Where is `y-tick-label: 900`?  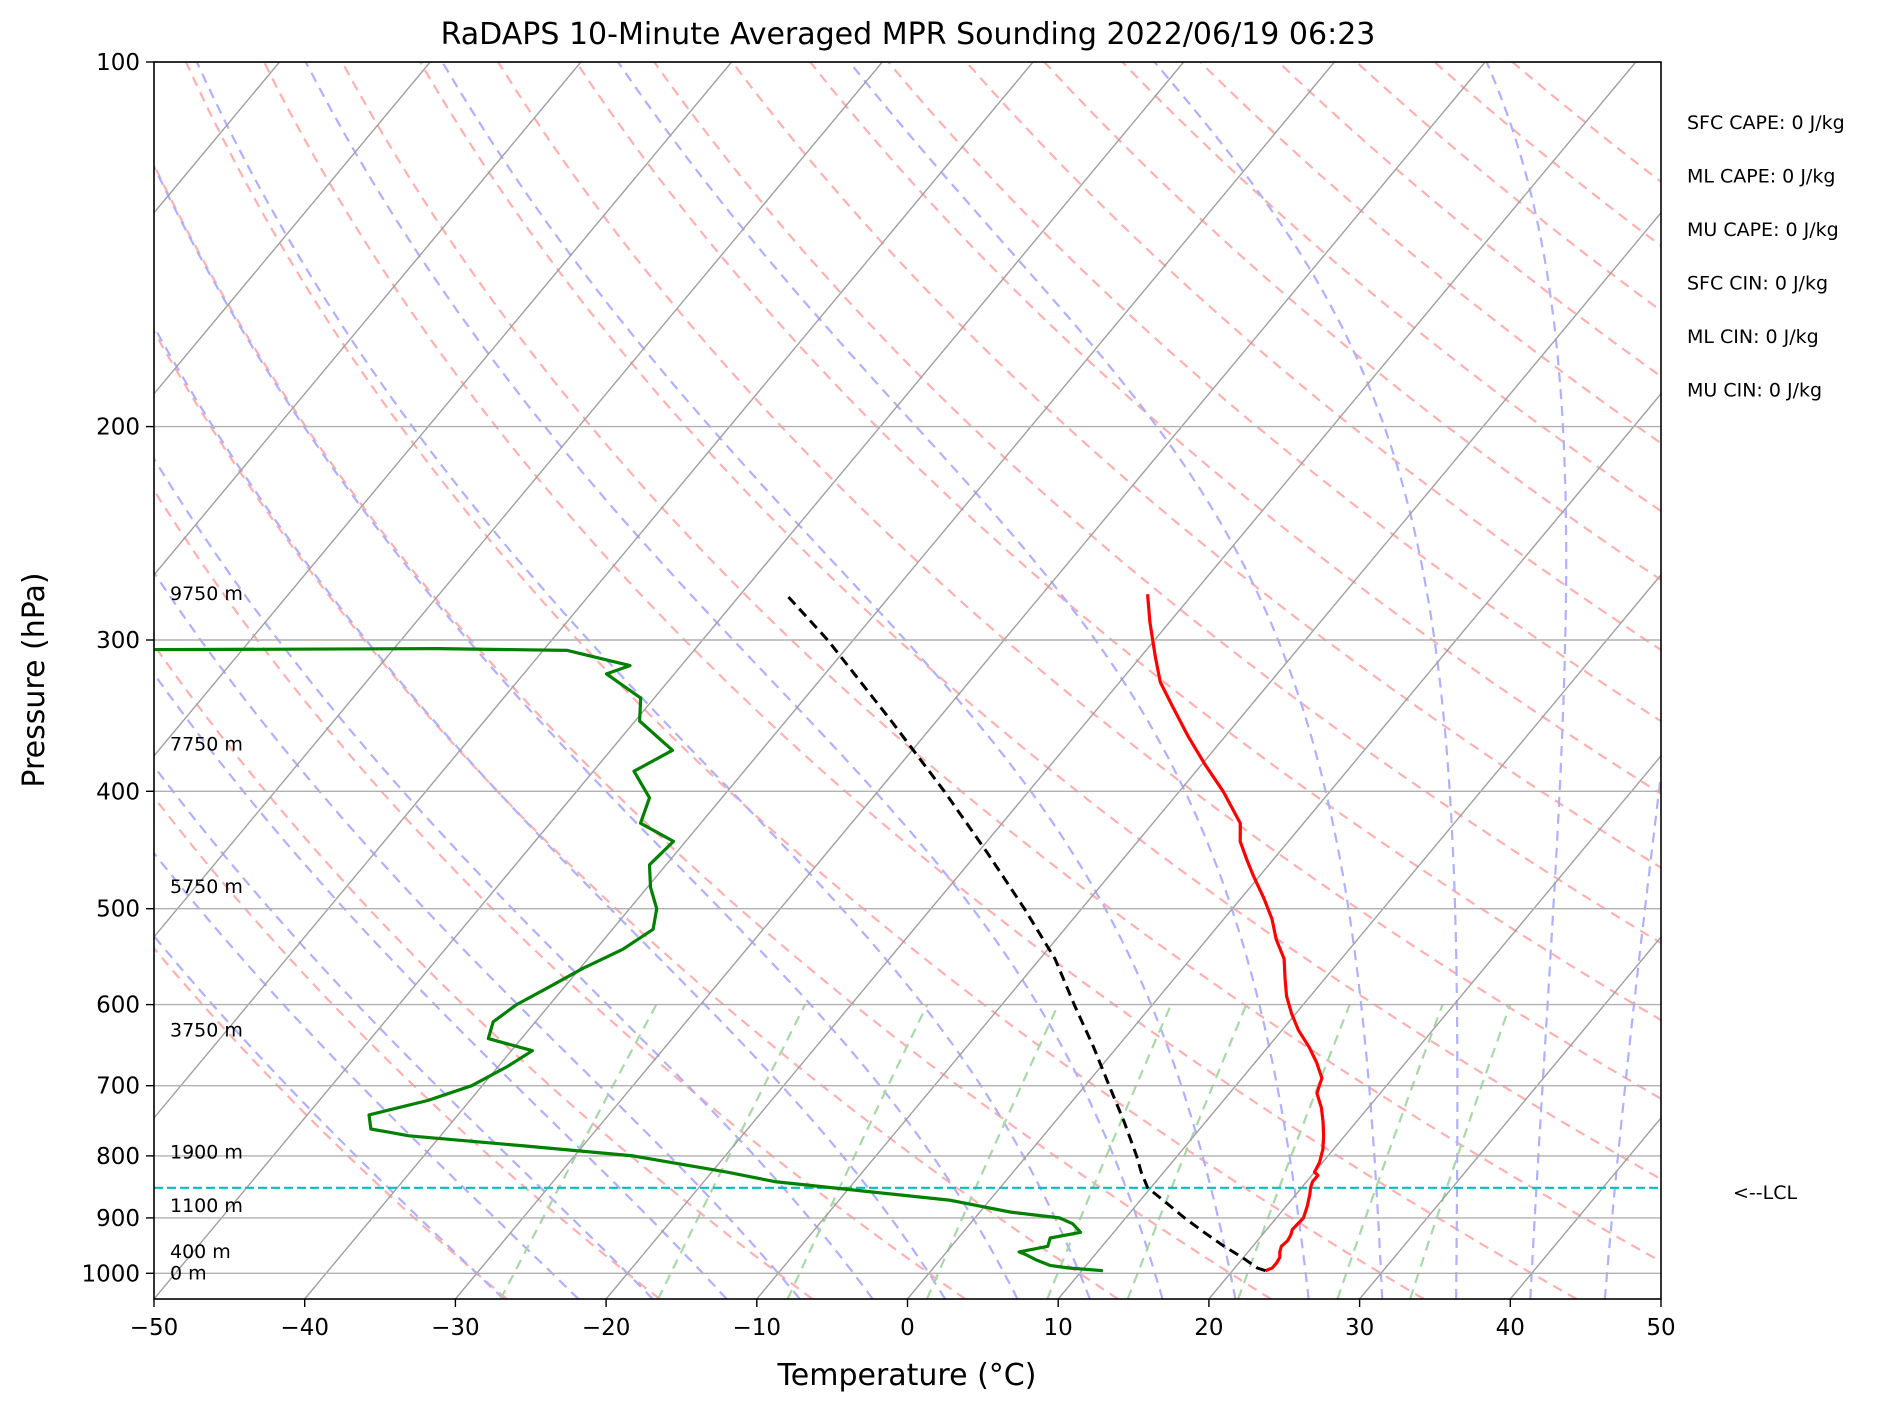
y-tick-label: 900 is located at coordinates (118, 1219).